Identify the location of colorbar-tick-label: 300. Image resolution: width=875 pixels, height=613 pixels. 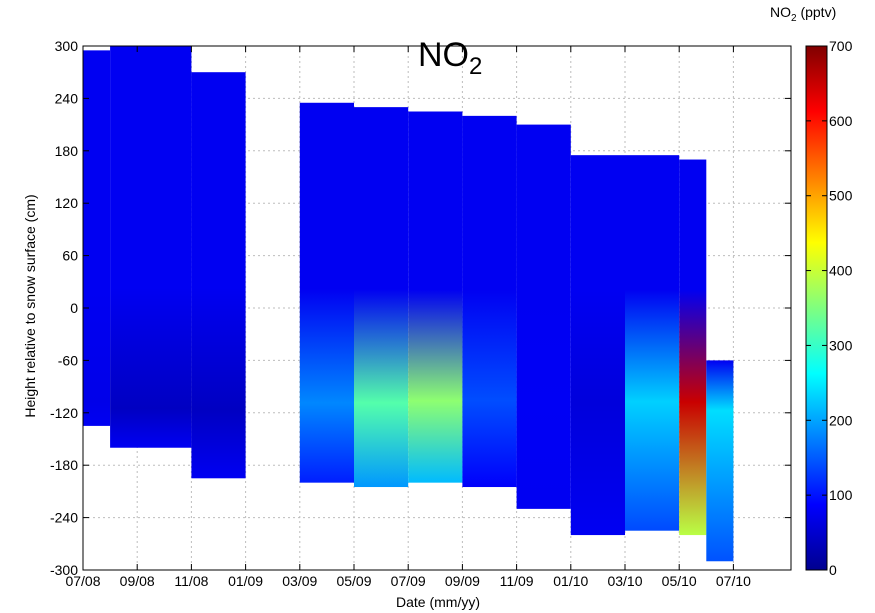
(841, 345).